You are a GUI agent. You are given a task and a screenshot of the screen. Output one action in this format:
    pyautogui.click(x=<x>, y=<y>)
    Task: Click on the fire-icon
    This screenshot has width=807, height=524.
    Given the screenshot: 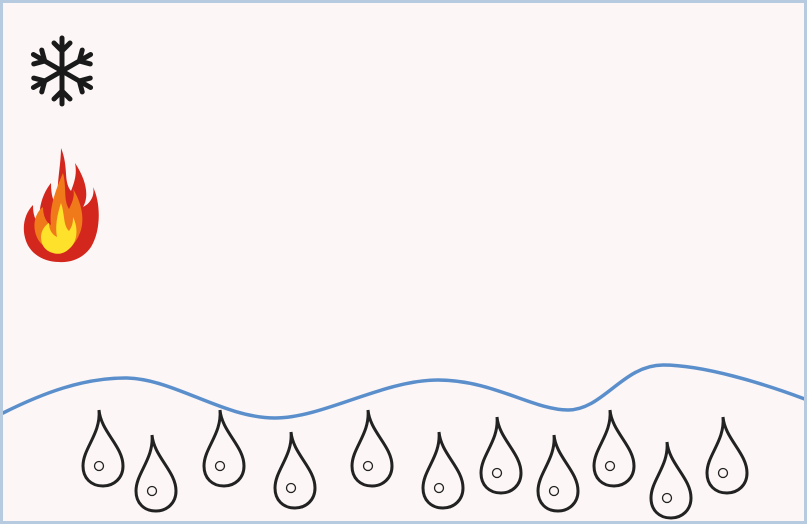 What is the action you would take?
    pyautogui.click(x=61, y=205)
    